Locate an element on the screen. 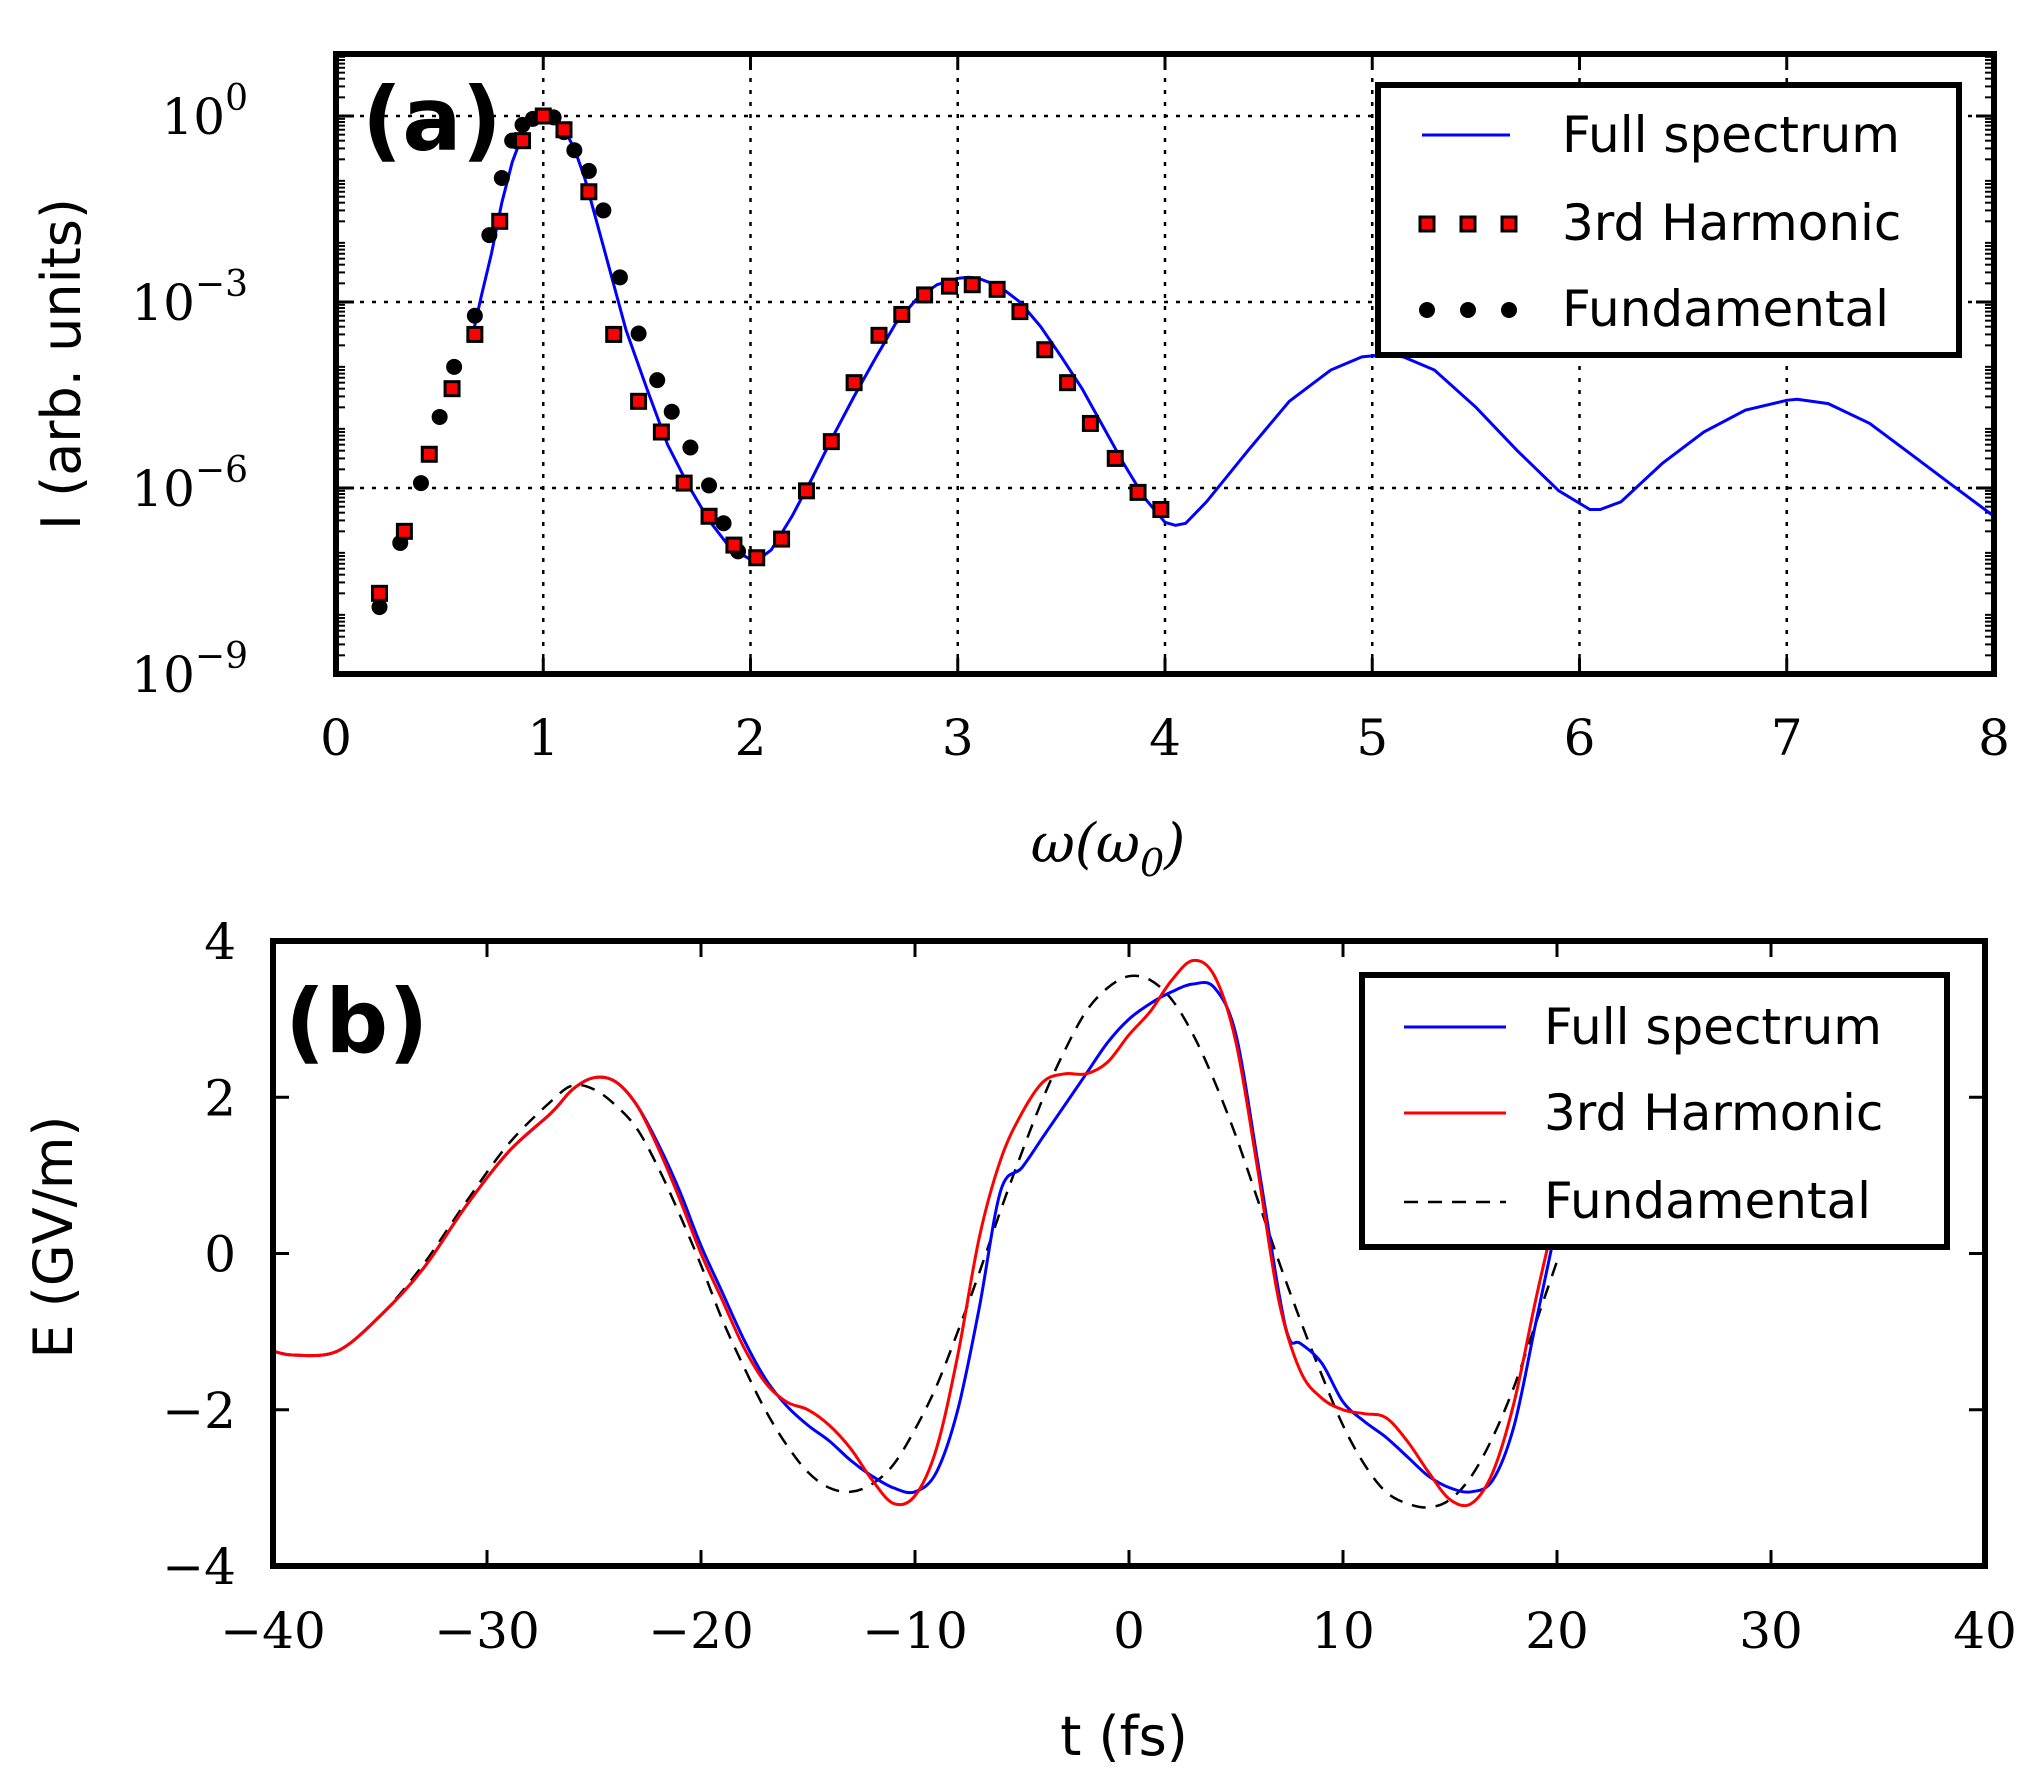 The height and width of the screenshot is (1790, 2031). a-xtick-label: 6 is located at coordinates (1580, 738).